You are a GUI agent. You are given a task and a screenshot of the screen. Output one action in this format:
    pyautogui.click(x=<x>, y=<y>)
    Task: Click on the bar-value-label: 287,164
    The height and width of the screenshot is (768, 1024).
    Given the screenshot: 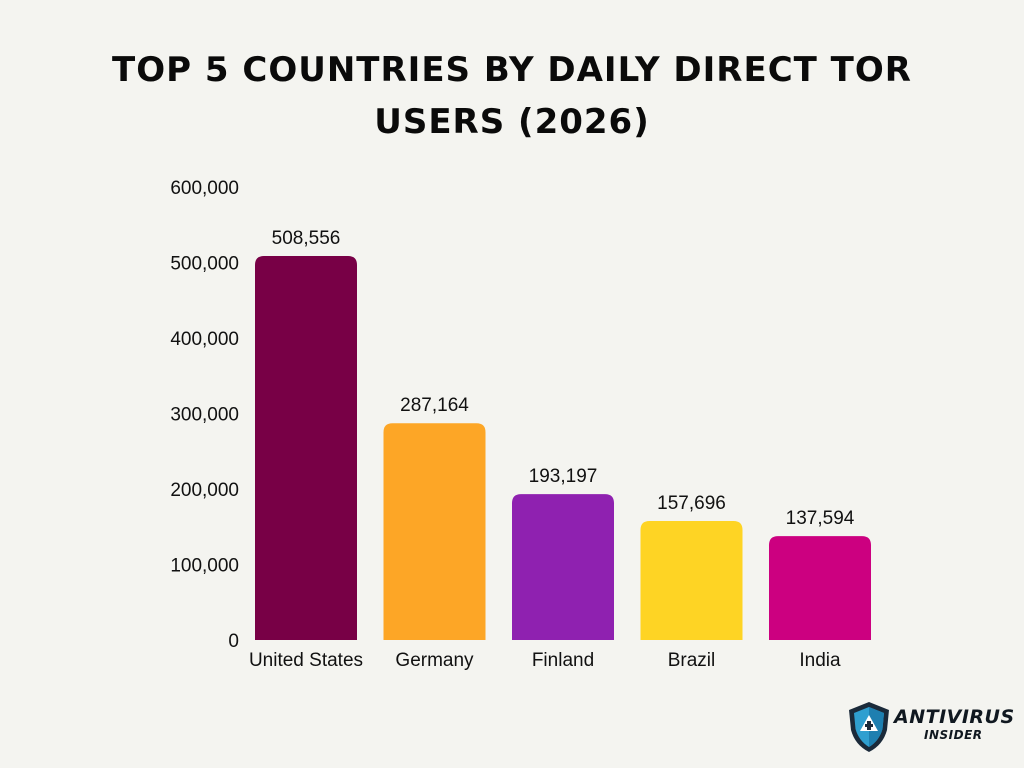 What is the action you would take?
    pyautogui.click(x=434, y=405)
    